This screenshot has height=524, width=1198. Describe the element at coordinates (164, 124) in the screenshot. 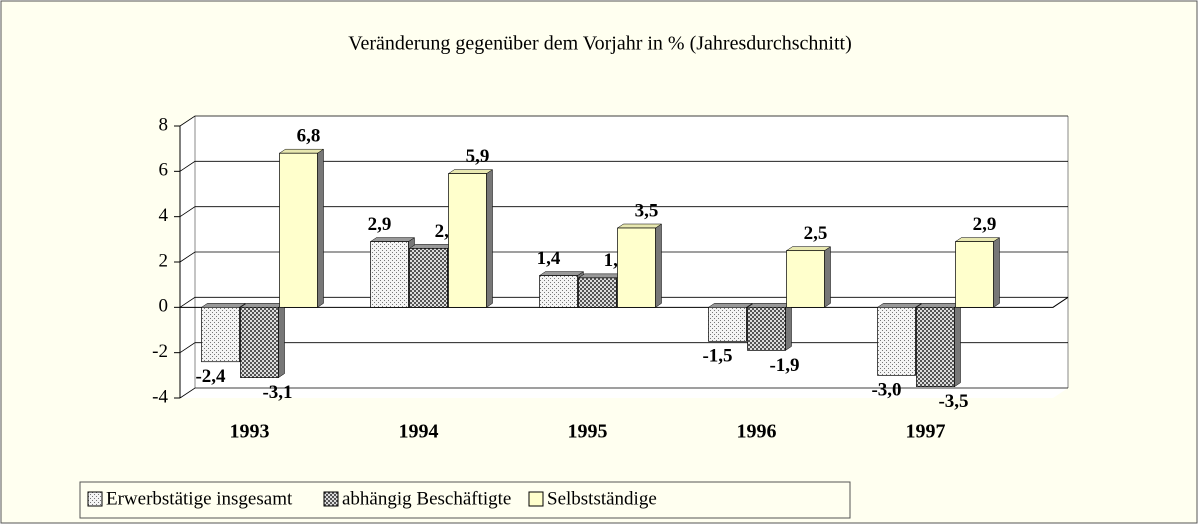

I see `y-tick-label: 8` at that location.